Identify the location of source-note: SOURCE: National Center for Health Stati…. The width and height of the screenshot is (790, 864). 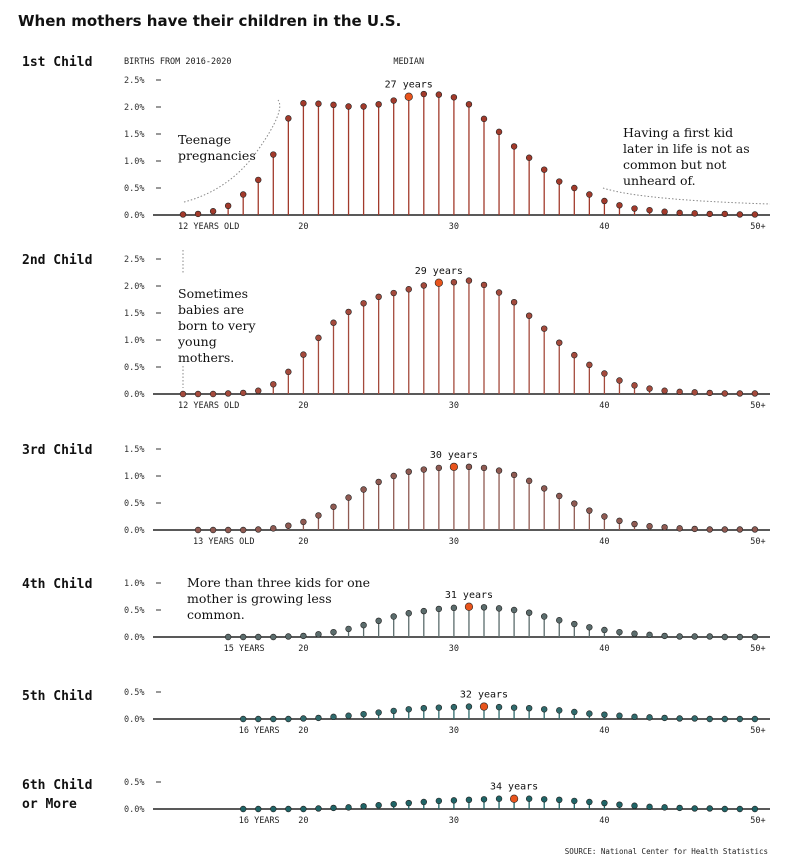
(666, 851).